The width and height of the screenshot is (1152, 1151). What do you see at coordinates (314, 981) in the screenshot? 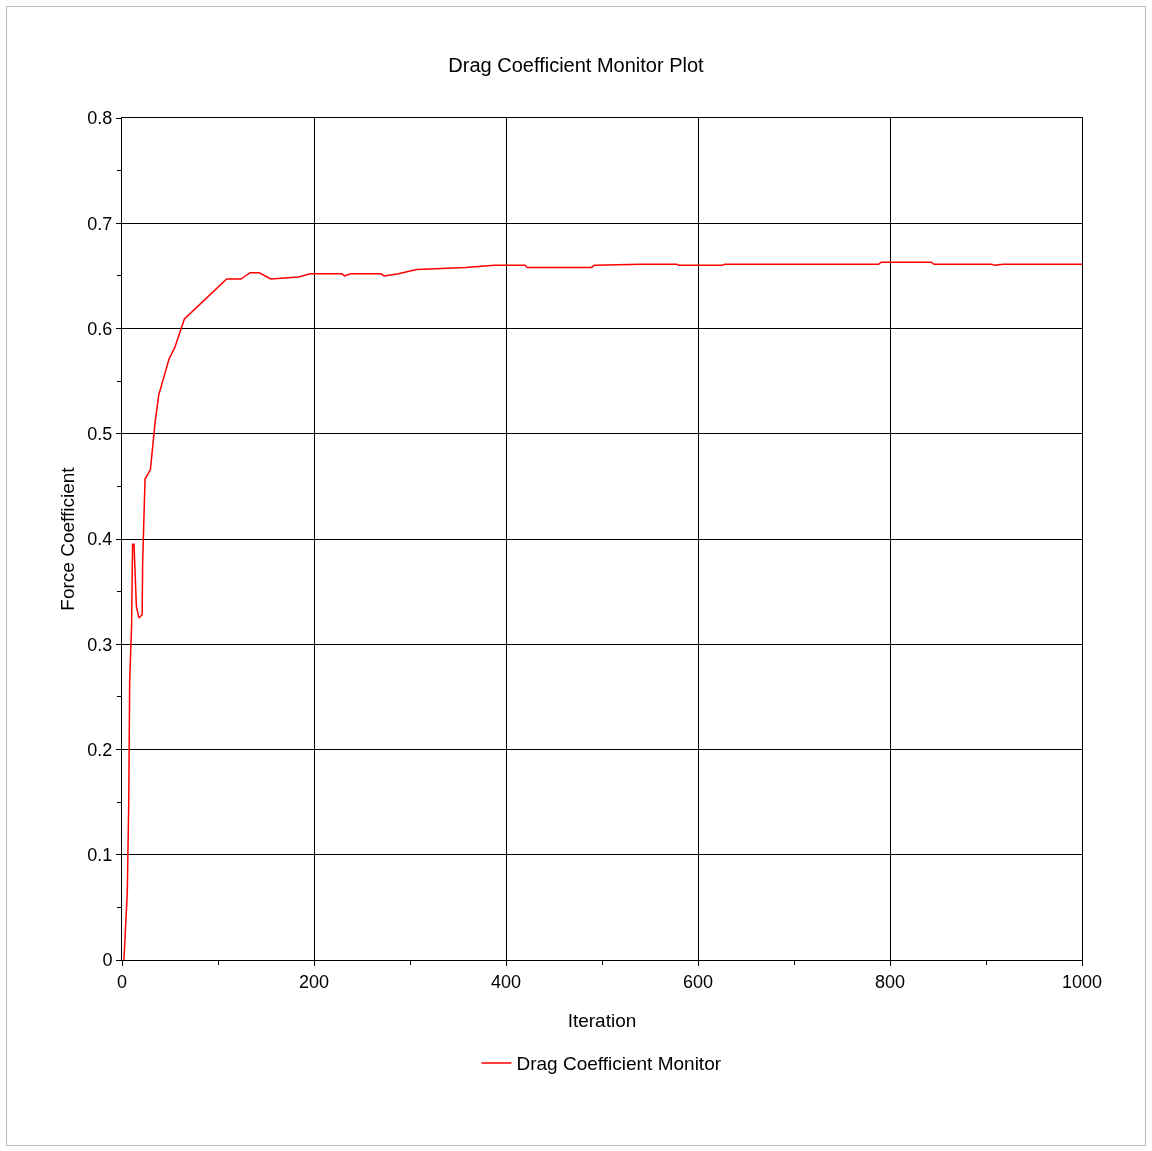
I see `x-tick-label: 200` at bounding box center [314, 981].